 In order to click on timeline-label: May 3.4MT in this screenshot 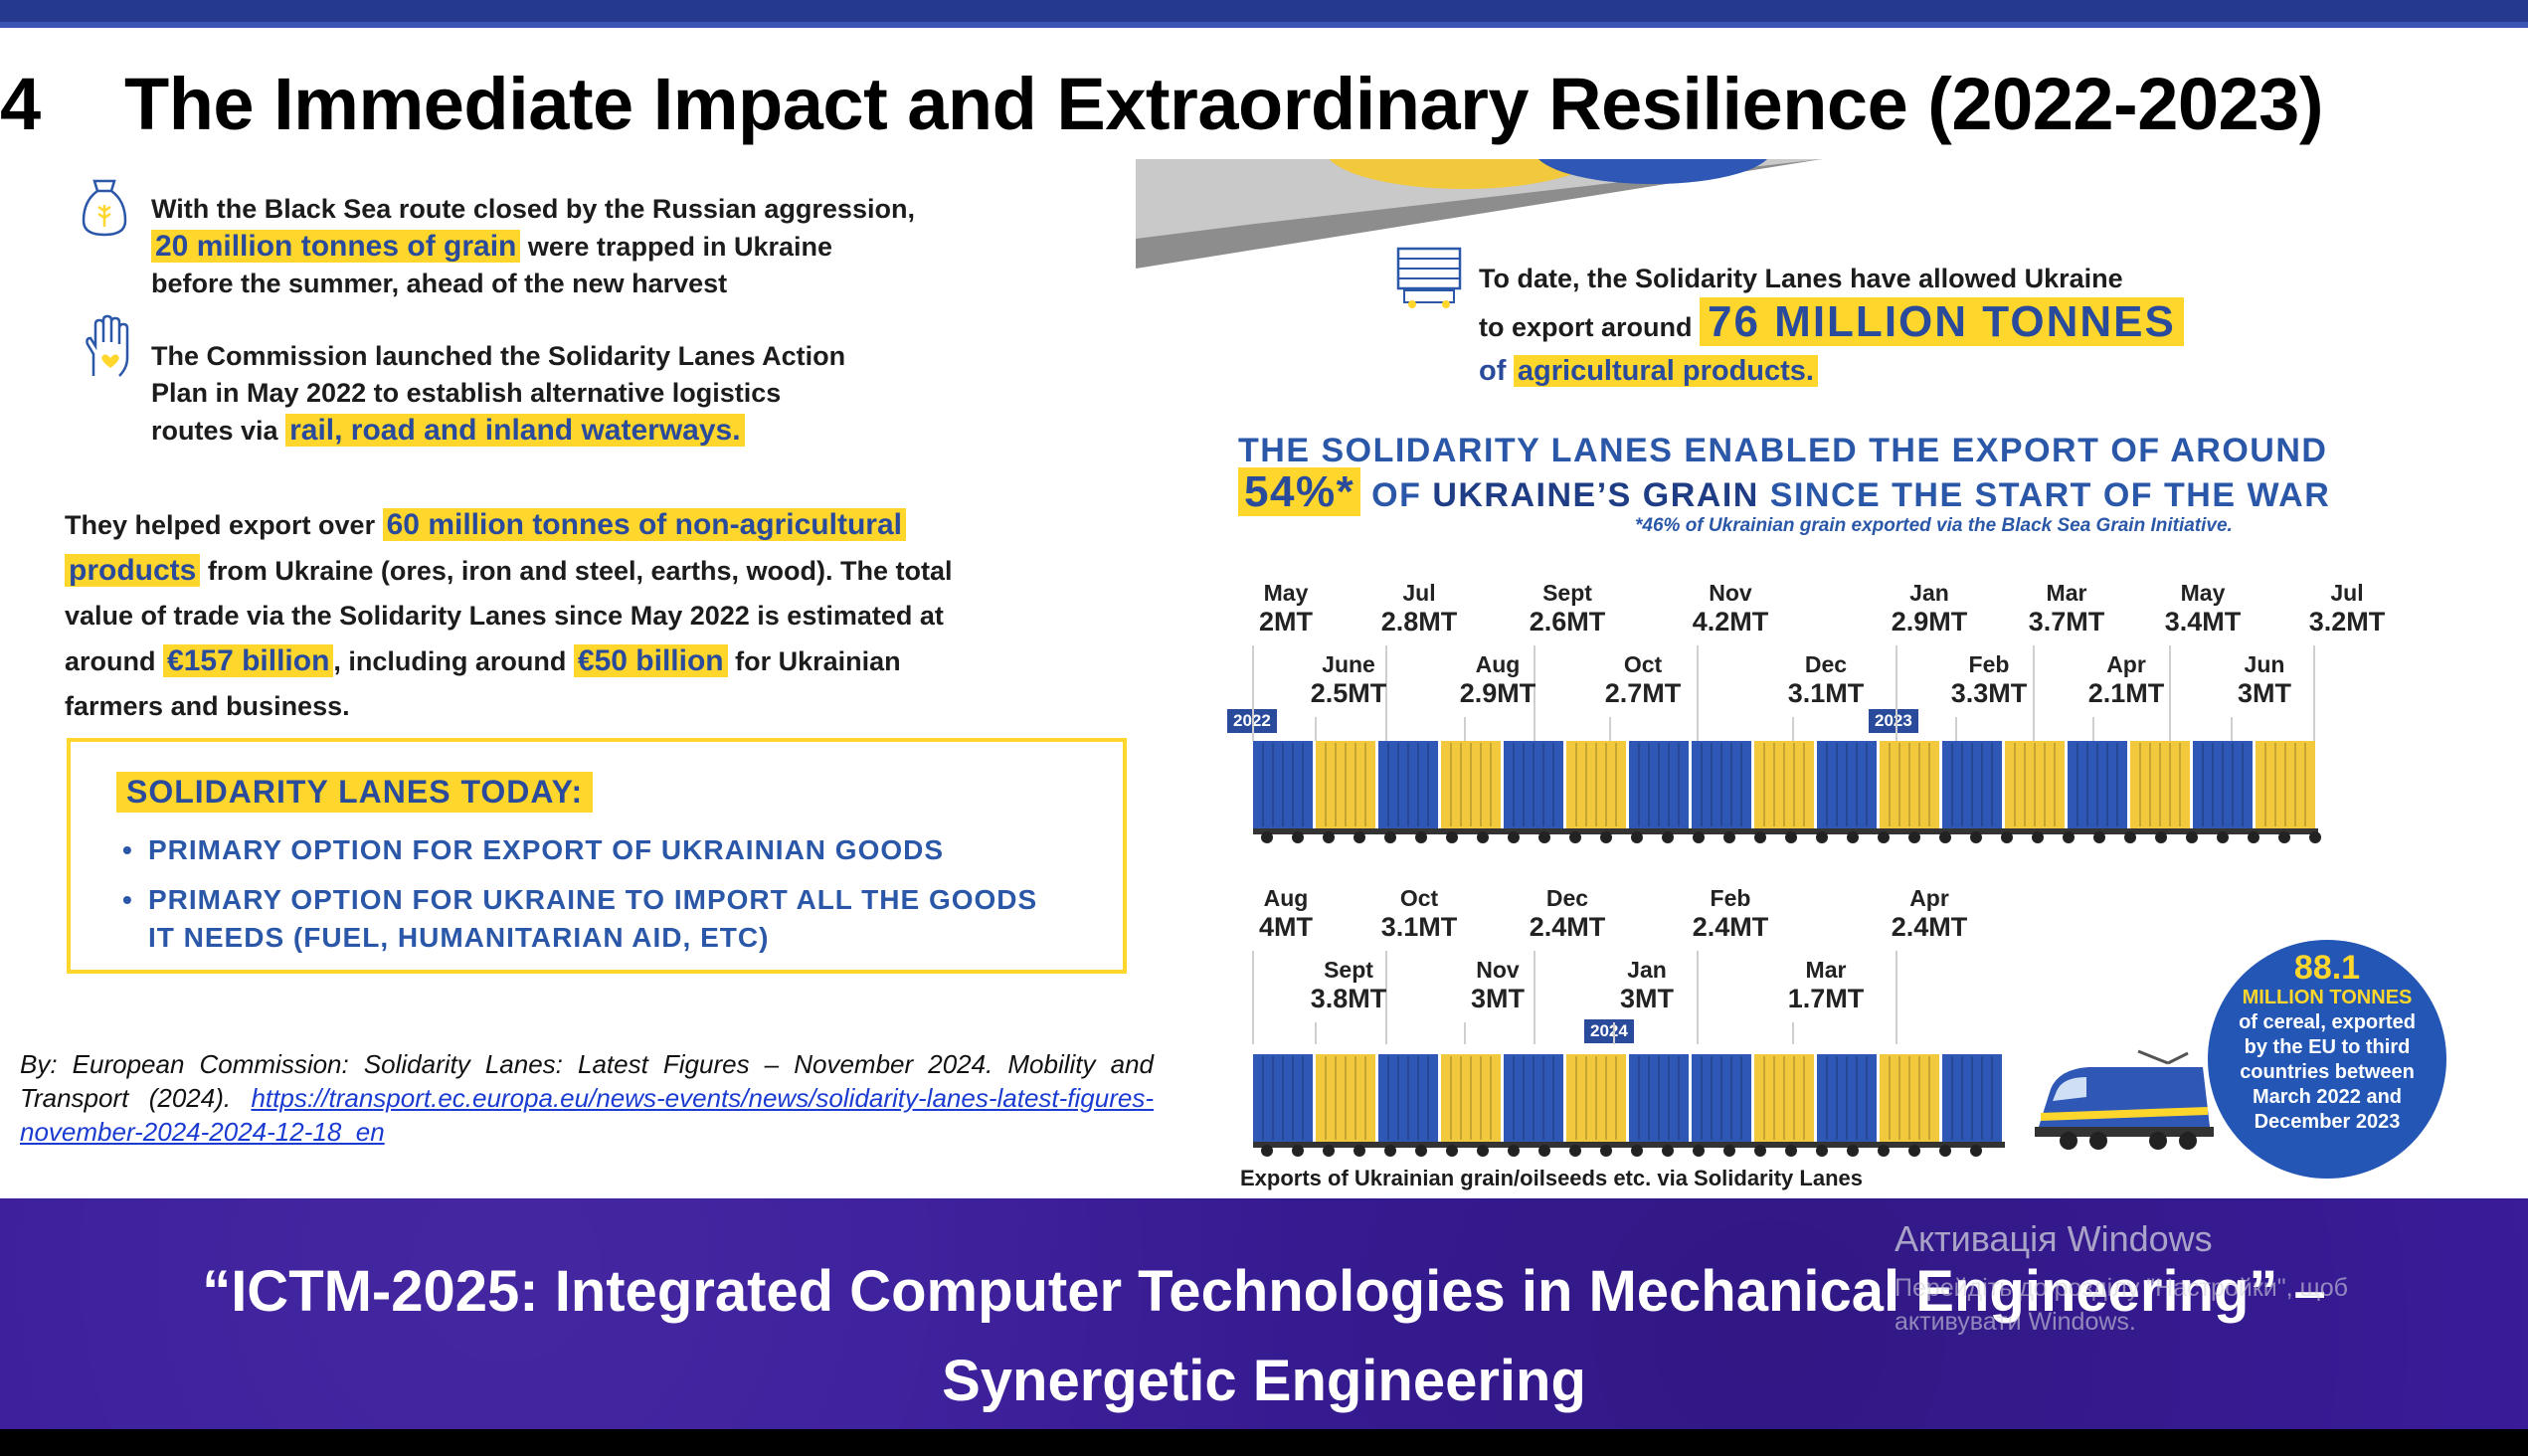, I will do `click(2202, 608)`.